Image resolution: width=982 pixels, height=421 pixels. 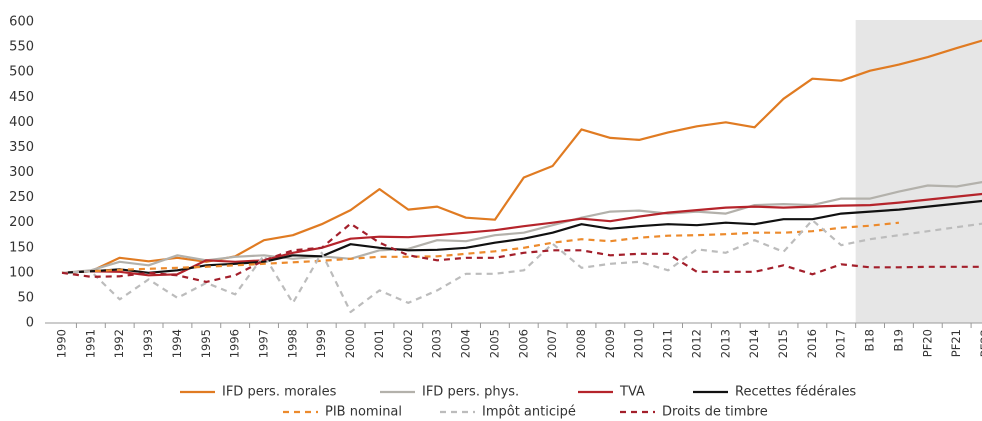 What do you see at coordinates (956, 343) in the screenshot?
I see `x-tick-label: PF21` at bounding box center [956, 343].